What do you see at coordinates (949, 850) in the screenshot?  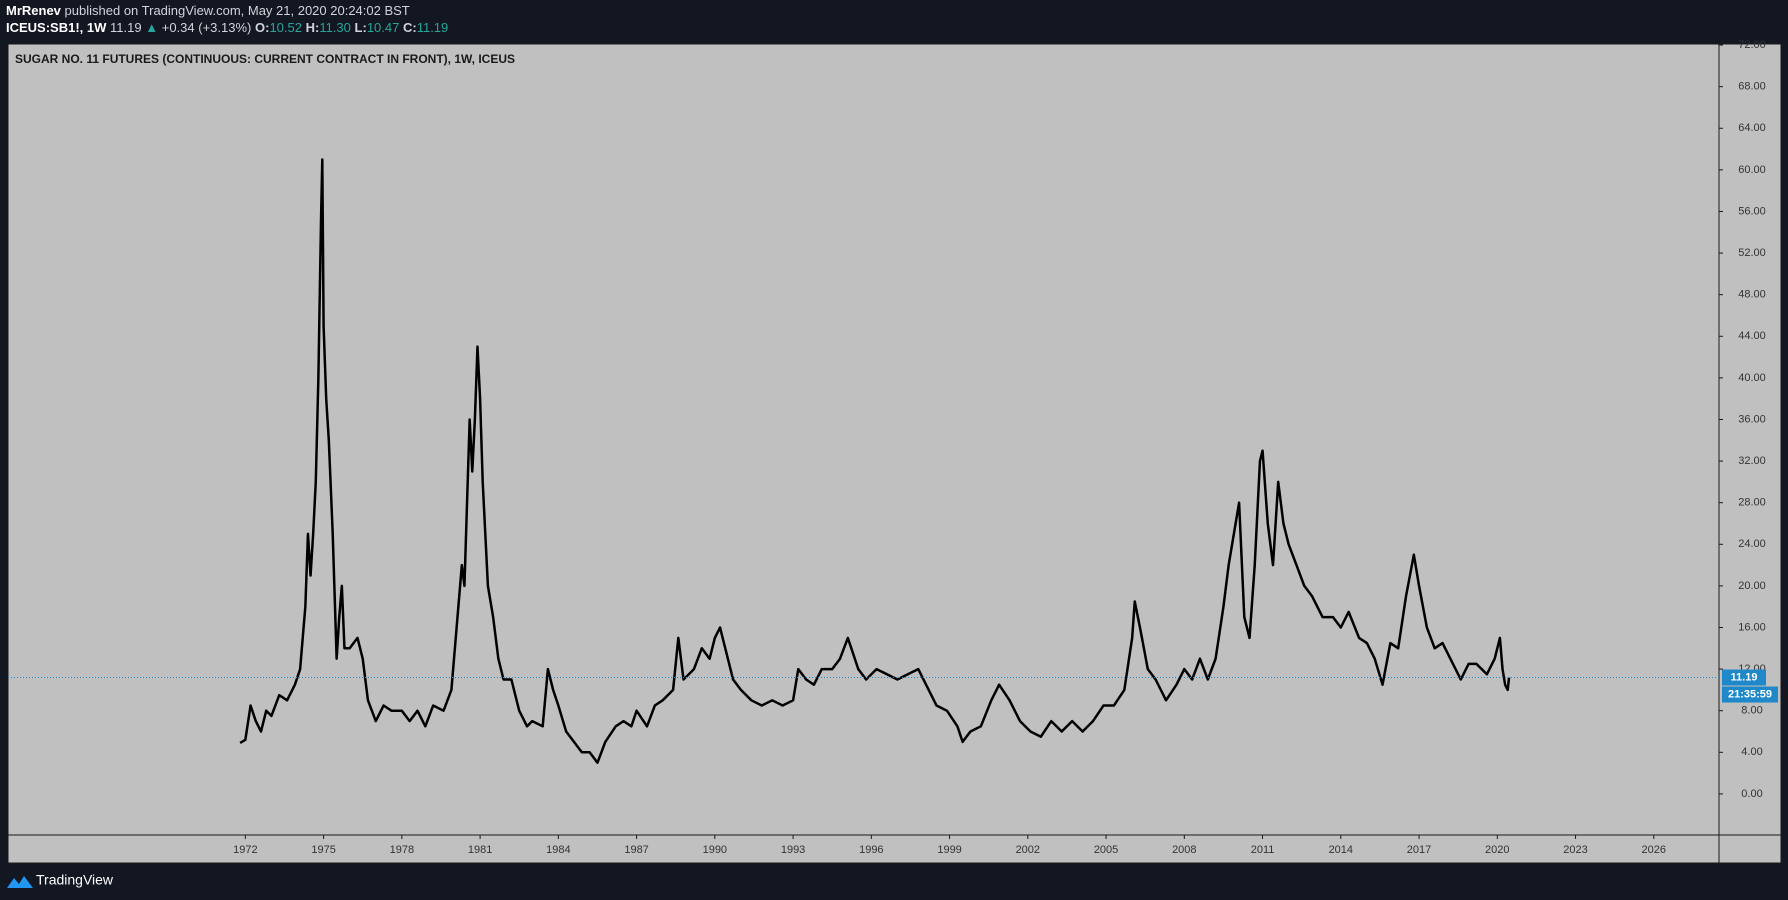 I see `x-tick-label: 1999` at bounding box center [949, 850].